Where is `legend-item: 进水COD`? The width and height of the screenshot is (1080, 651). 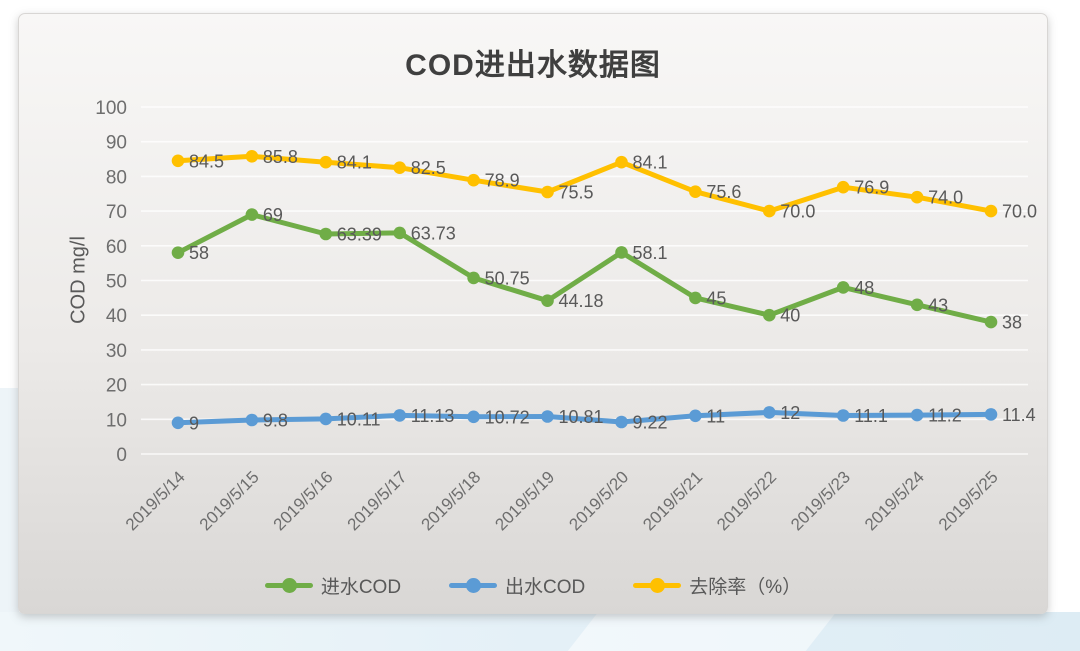
legend-item: 进水COD is located at coordinates (333, 585).